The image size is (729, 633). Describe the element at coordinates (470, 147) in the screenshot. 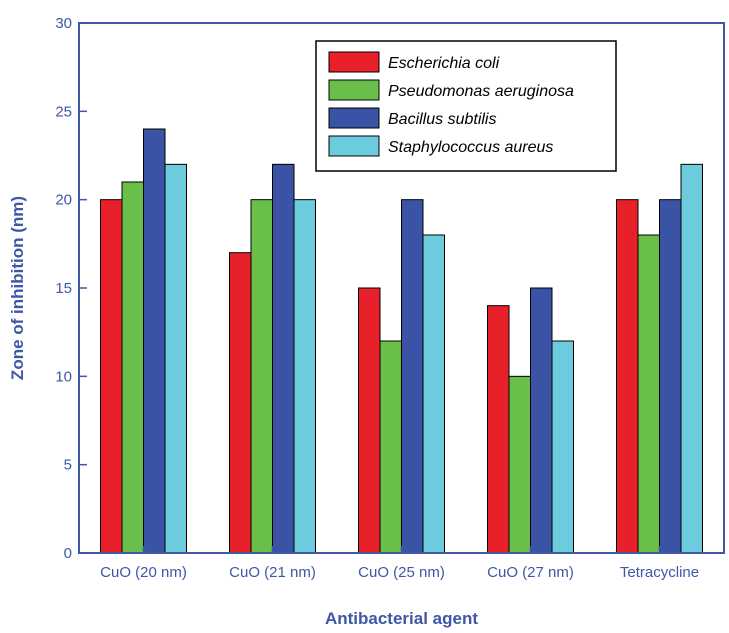

I see `legend-label: Staphylococcus aureus` at that location.